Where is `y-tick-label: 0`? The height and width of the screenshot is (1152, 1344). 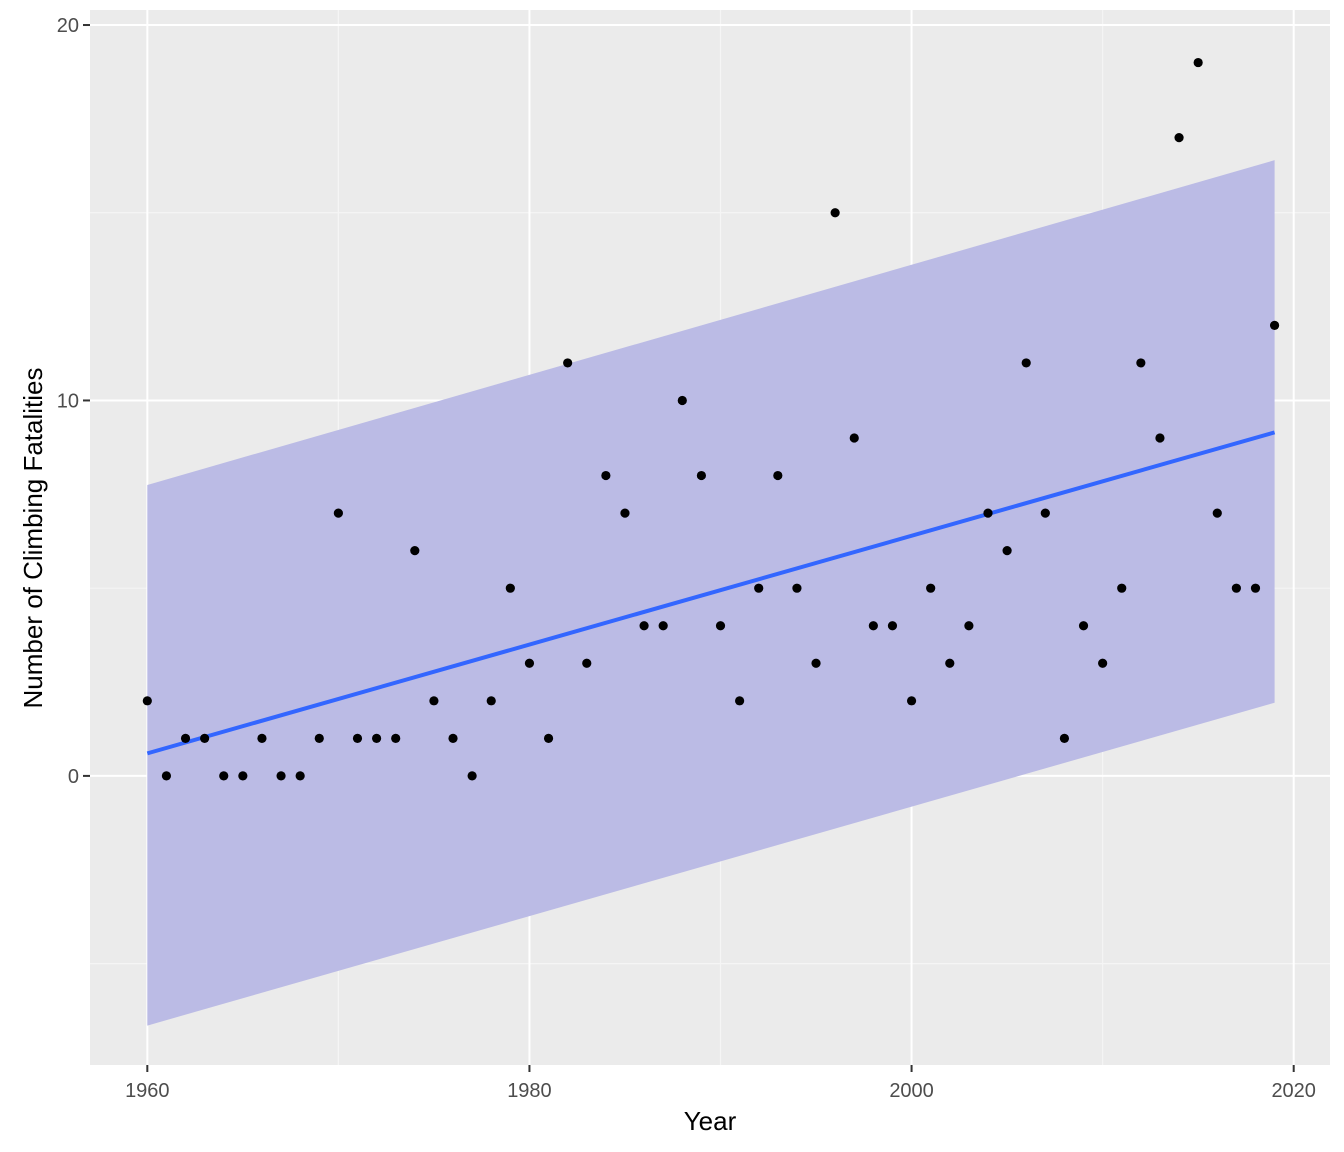 y-tick-label: 0 is located at coordinates (73, 777).